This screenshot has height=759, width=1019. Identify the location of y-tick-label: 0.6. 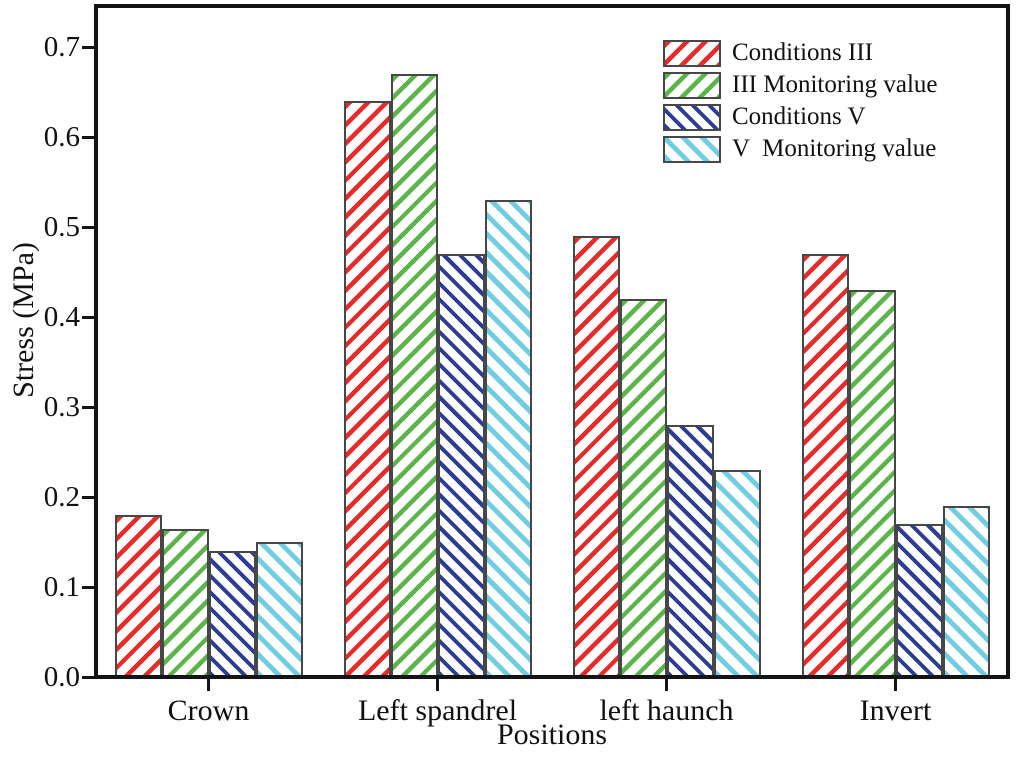
(61, 137).